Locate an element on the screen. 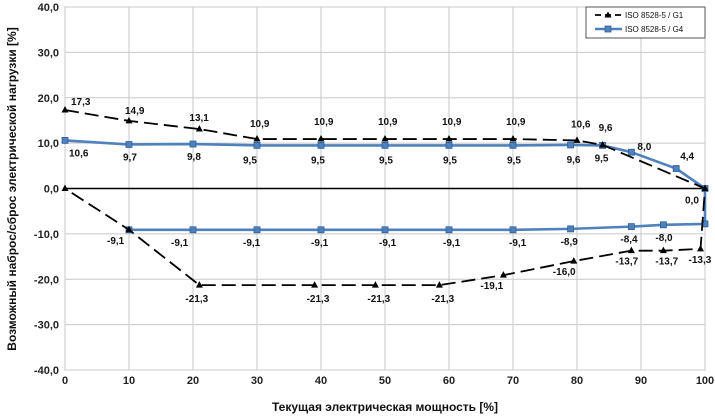 Image resolution: width=715 pixels, height=418 pixels. x-axis-ticks: 0 10 20 30 40 50 60 70 80 90 100 is located at coordinates (388, 381).